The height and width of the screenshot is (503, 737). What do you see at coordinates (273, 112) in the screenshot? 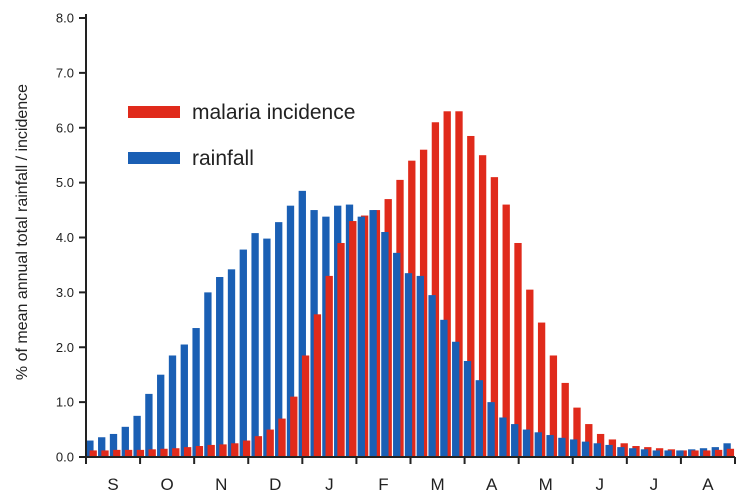
I see `legend-label: malaria incidence` at bounding box center [273, 112].